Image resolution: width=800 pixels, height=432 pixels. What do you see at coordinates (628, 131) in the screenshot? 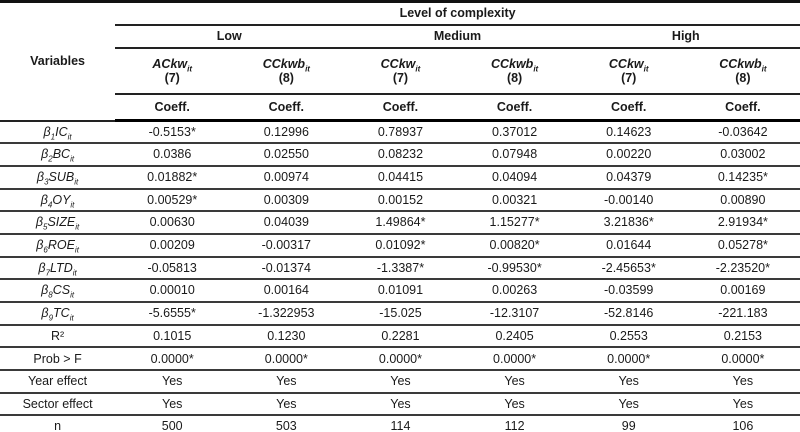
I see `coeff-cell: 0.14623` at bounding box center [628, 131].